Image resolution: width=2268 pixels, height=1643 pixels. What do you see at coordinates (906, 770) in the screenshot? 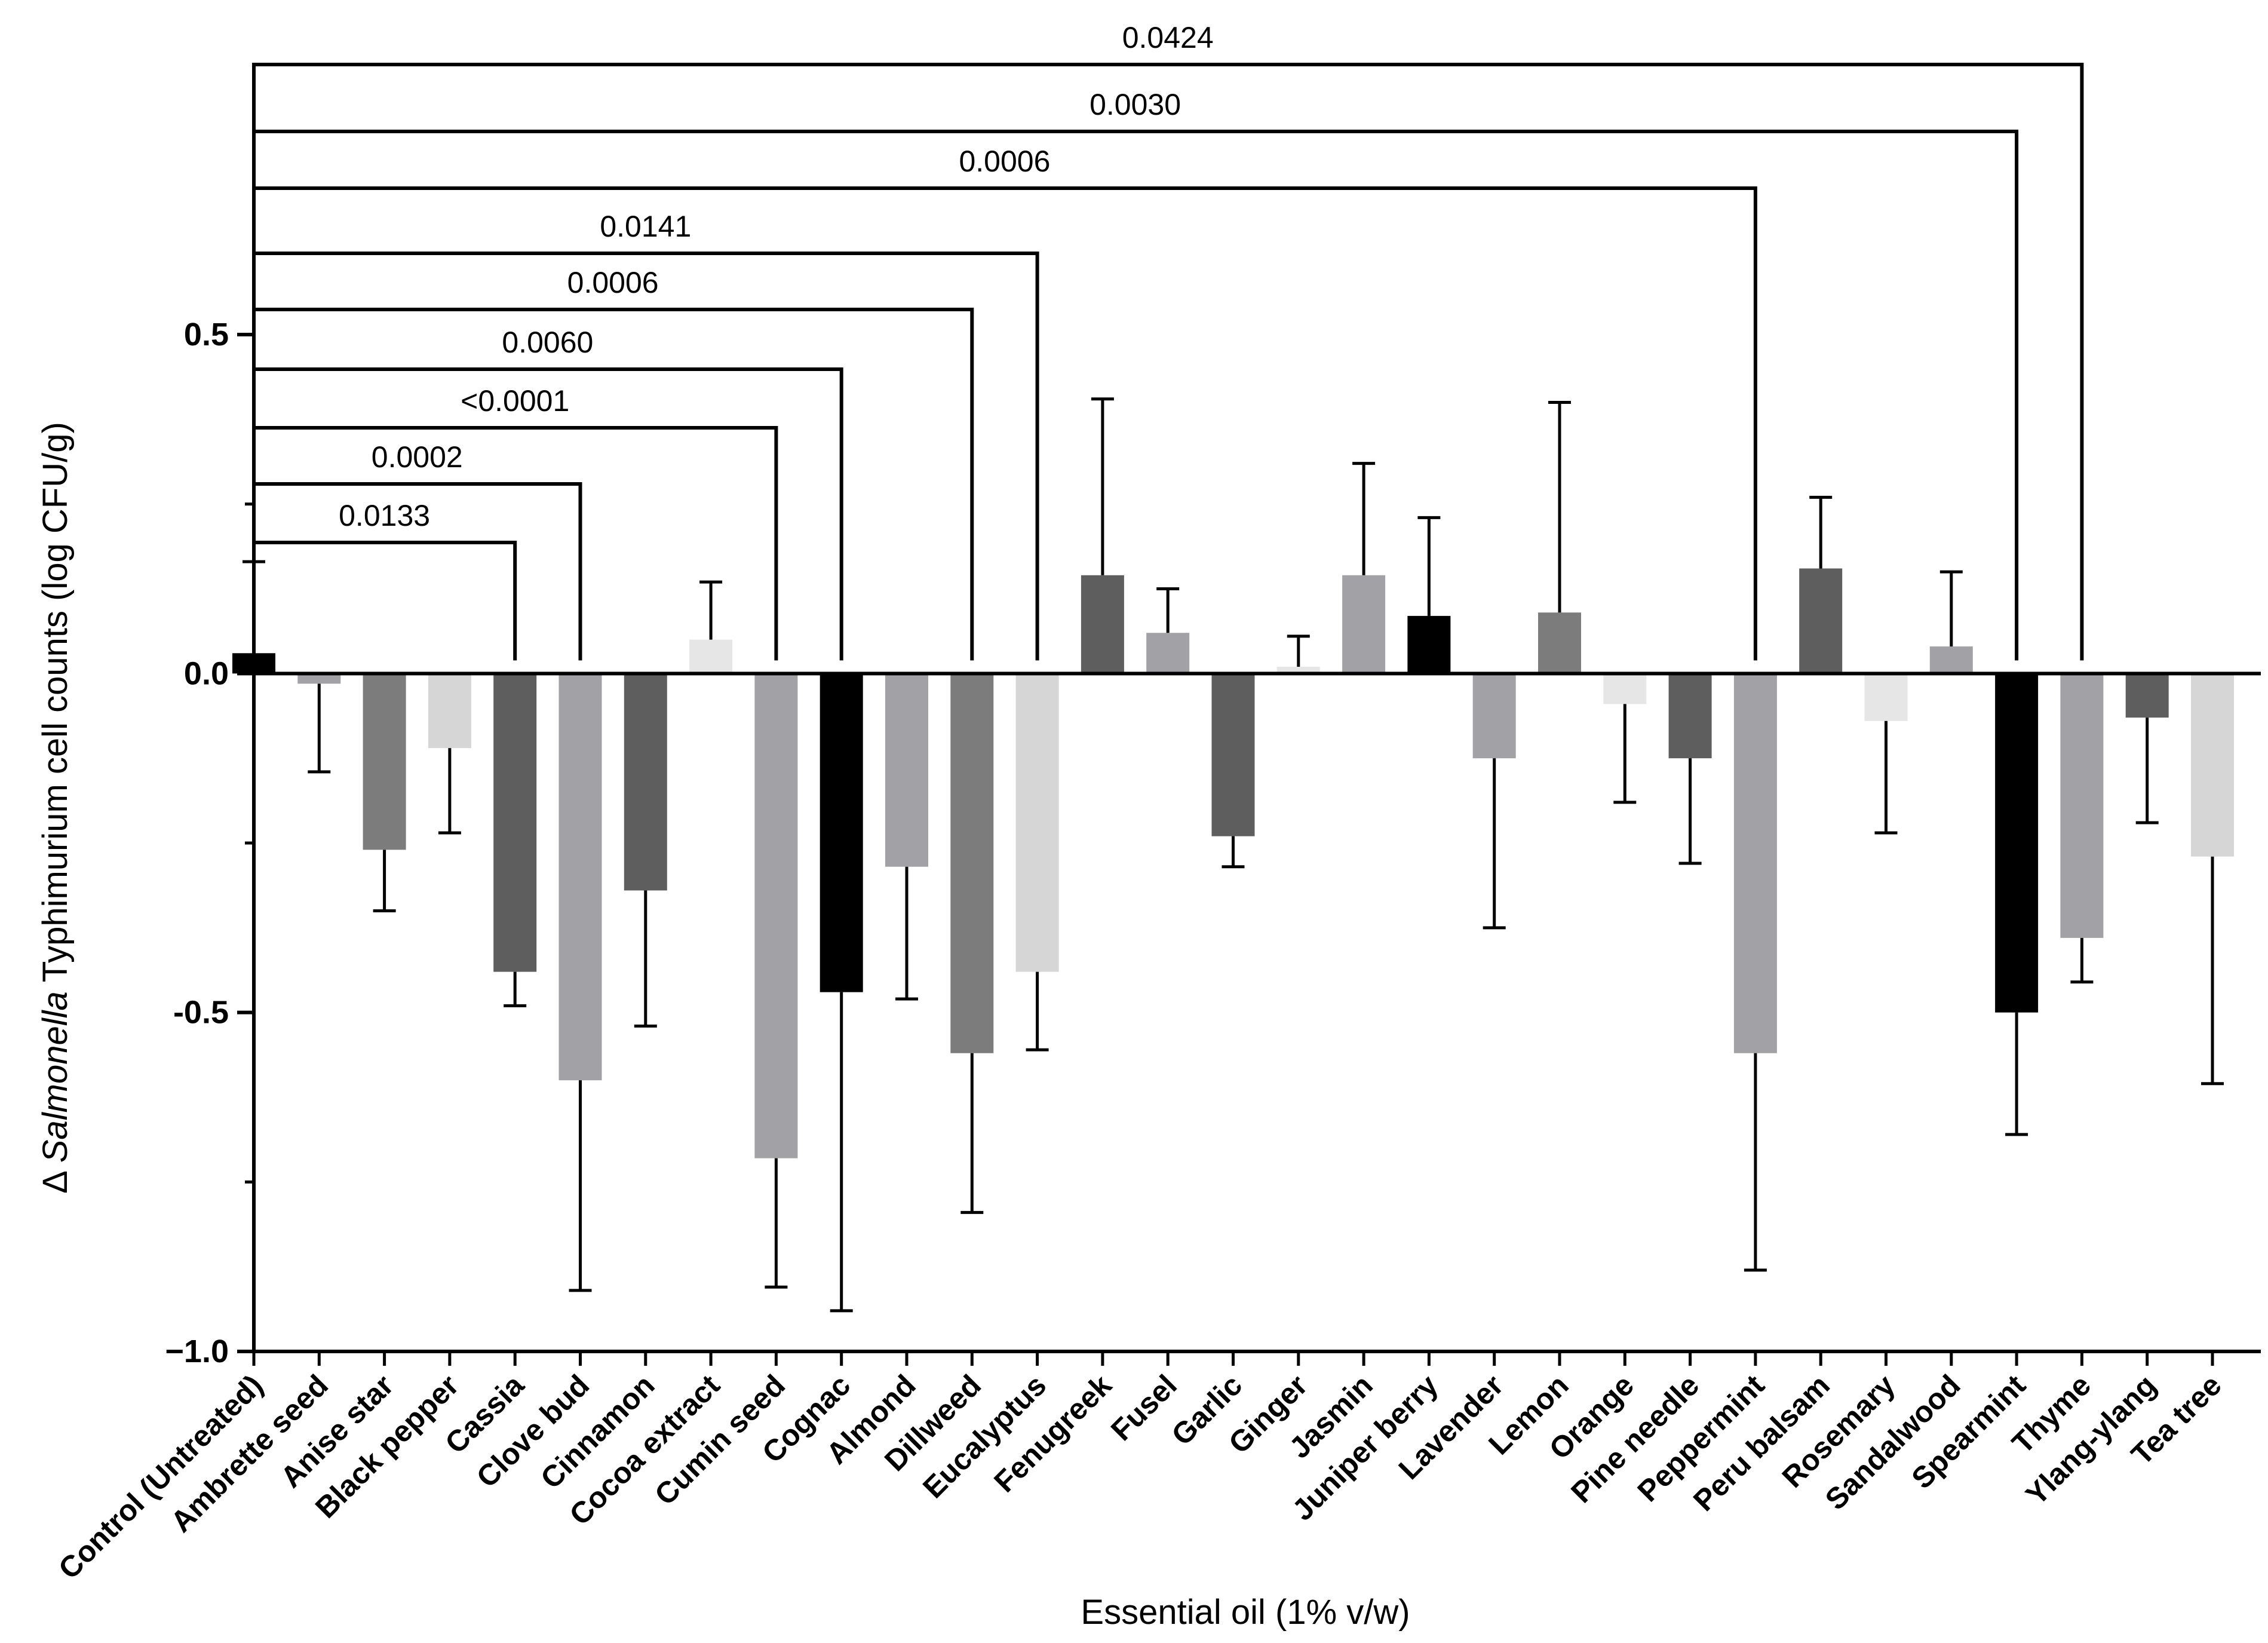
I see `bar-almond` at bounding box center [906, 770].